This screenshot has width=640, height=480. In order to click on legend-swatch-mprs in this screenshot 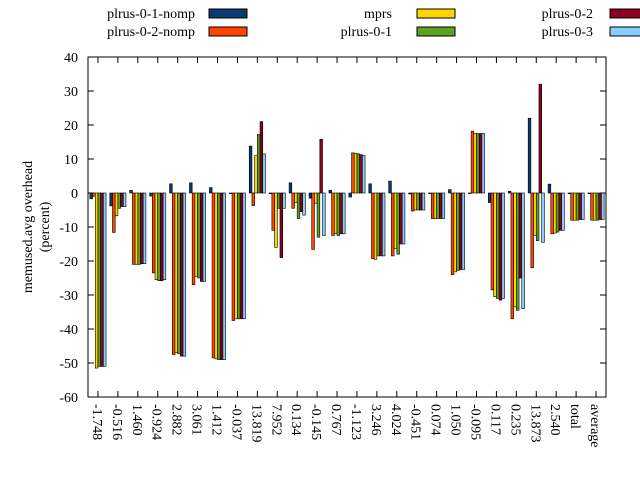, I will do `click(436, 13)`.